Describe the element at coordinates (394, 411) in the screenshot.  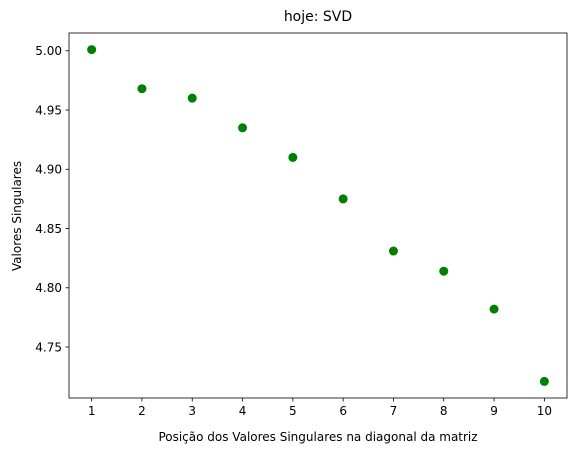
I see `x-tick-label-7: 7` at that location.